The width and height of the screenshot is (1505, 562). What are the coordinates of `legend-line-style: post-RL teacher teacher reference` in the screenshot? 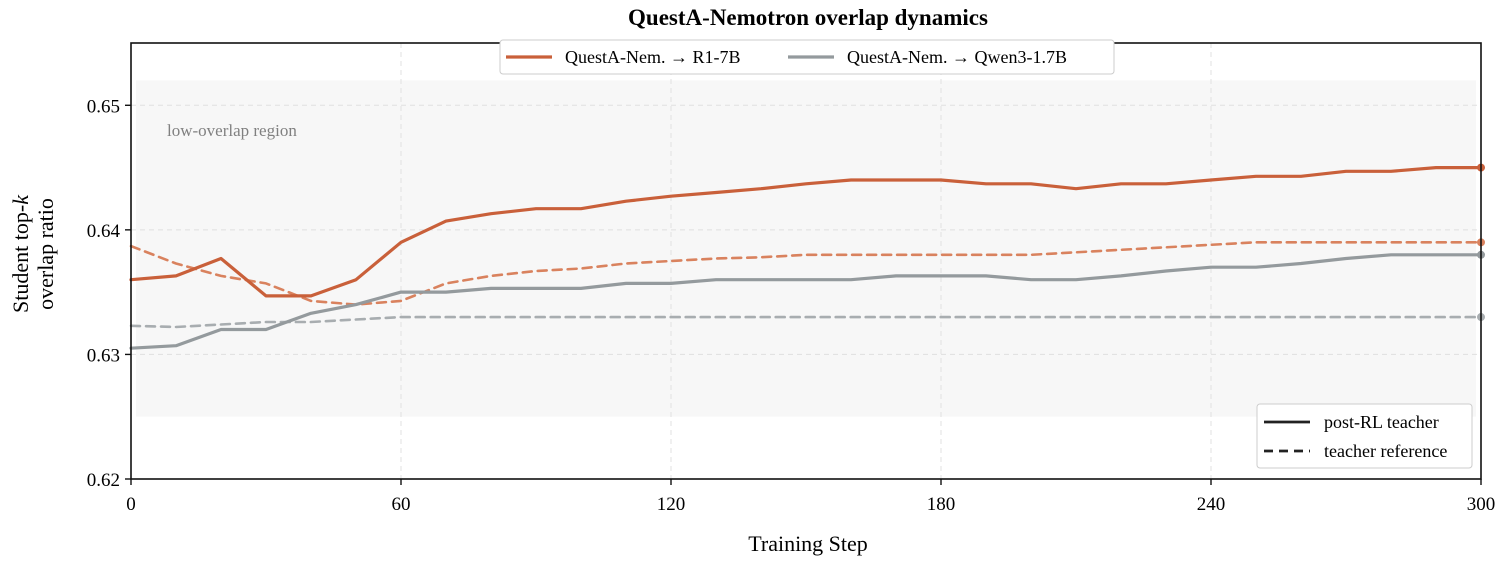 It's located at (1364, 436).